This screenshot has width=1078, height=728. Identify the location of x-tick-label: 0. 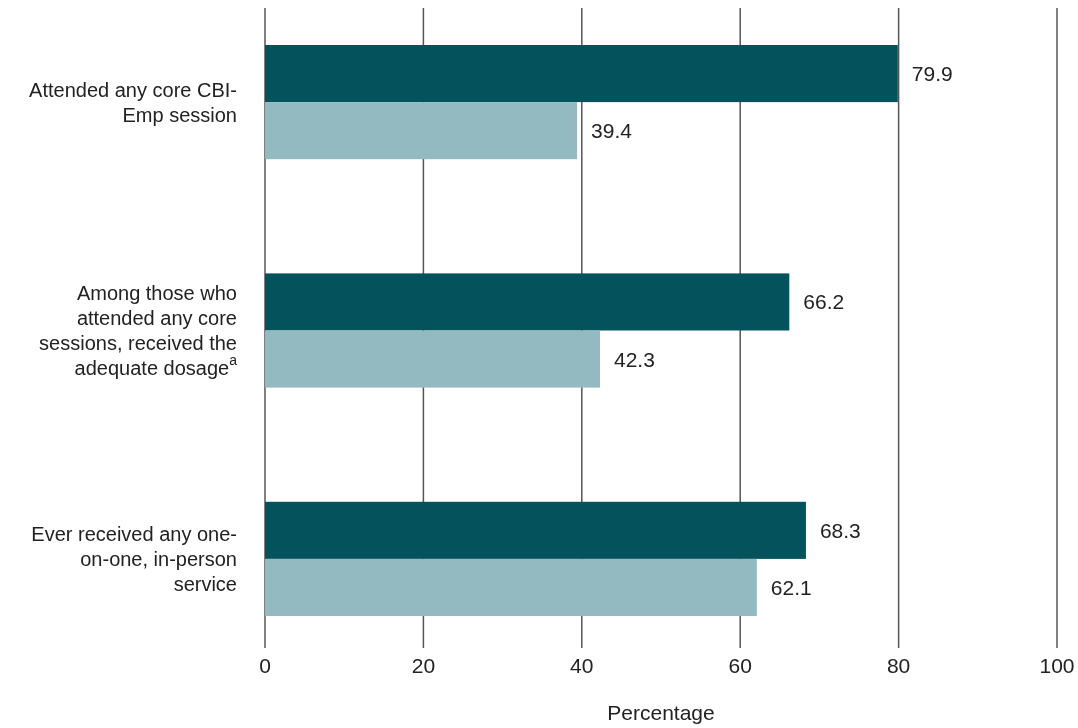
(265, 665).